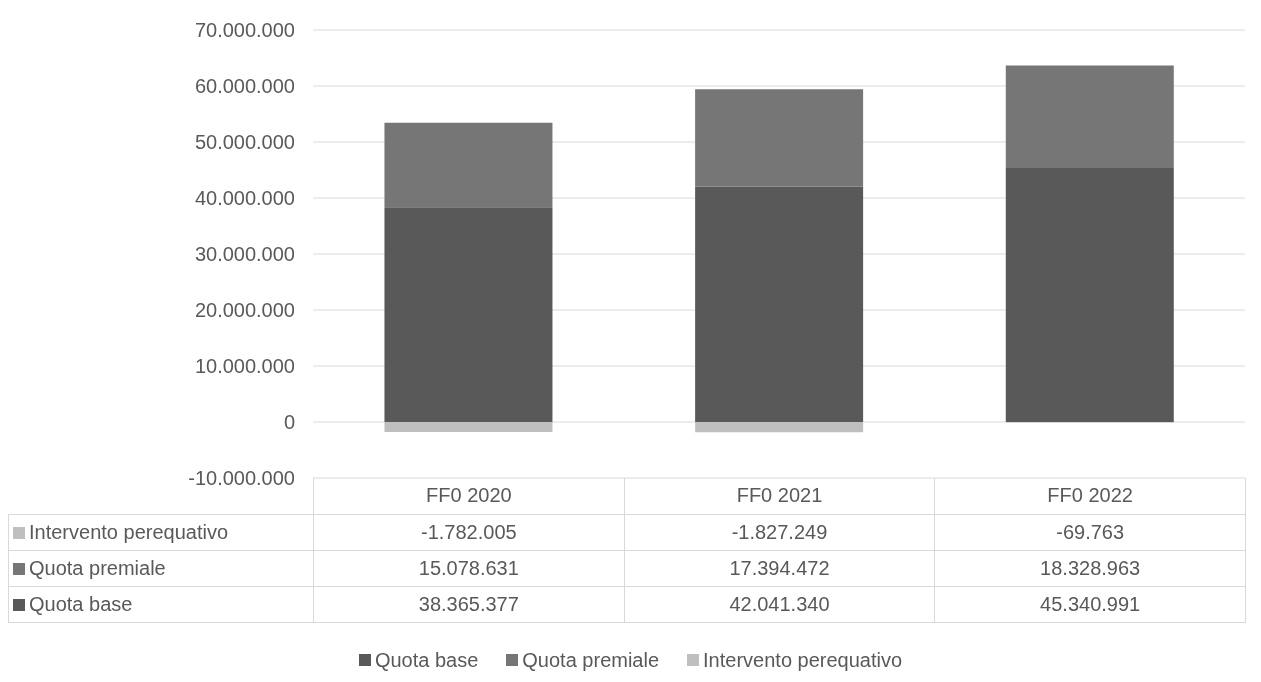 Image resolution: width=1261 pixels, height=682 pixels. What do you see at coordinates (1090, 496) in the screenshot?
I see `x-tick-label: FF0 2022` at bounding box center [1090, 496].